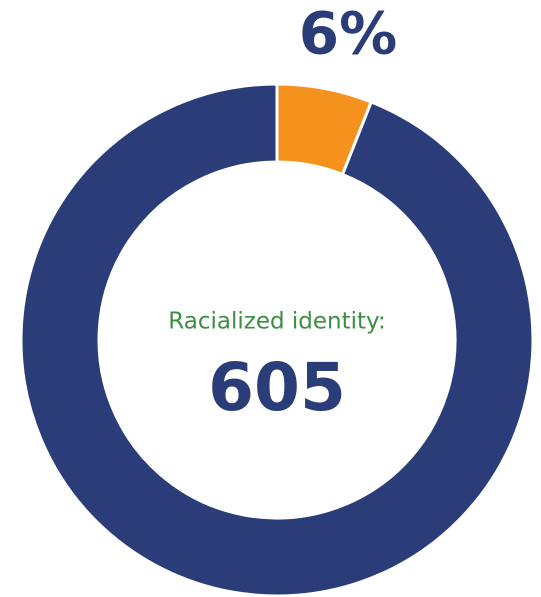 The image size is (541, 597). Describe the element at coordinates (348, 33) in the screenshot. I see `value-label: 6%` at that location.